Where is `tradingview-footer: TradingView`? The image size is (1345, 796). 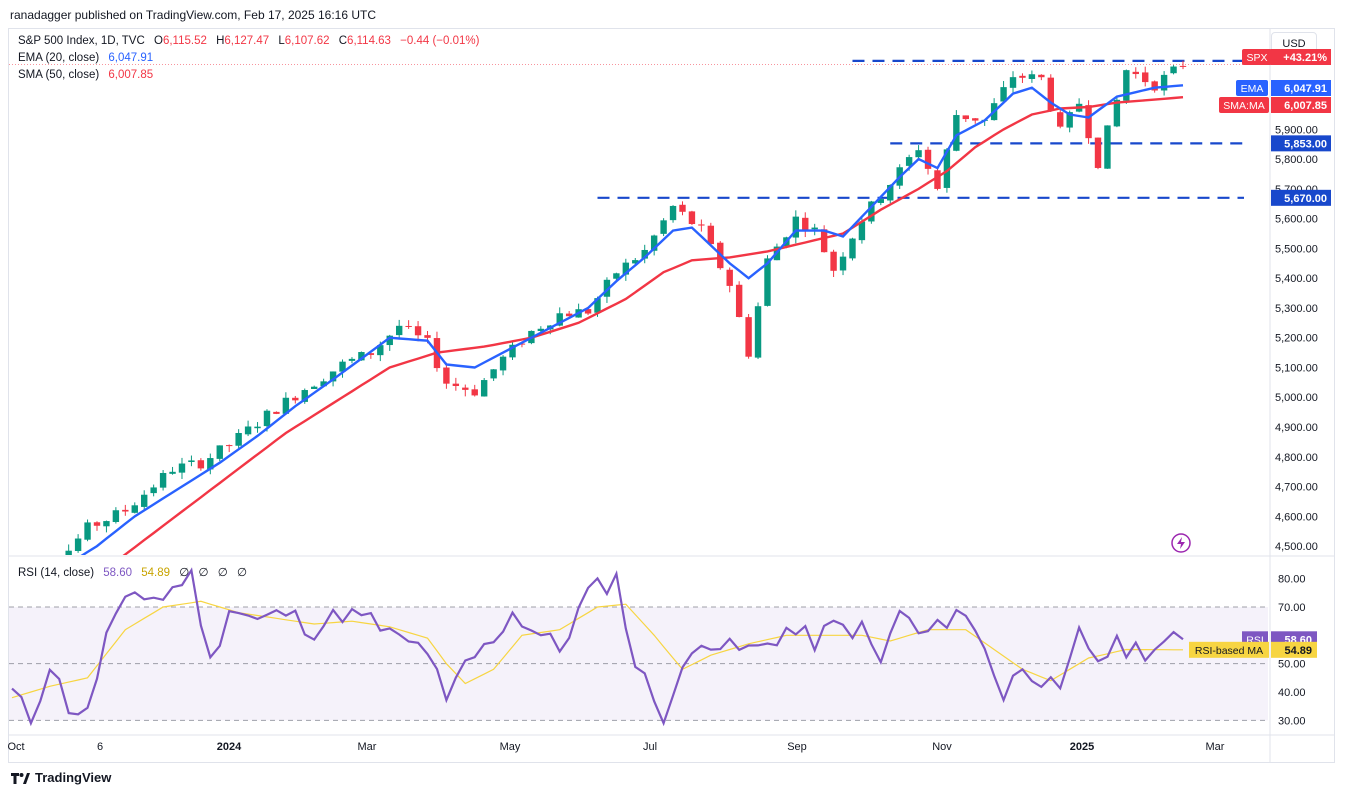
tradingview-footer: TradingView is located at coordinates (60, 777).